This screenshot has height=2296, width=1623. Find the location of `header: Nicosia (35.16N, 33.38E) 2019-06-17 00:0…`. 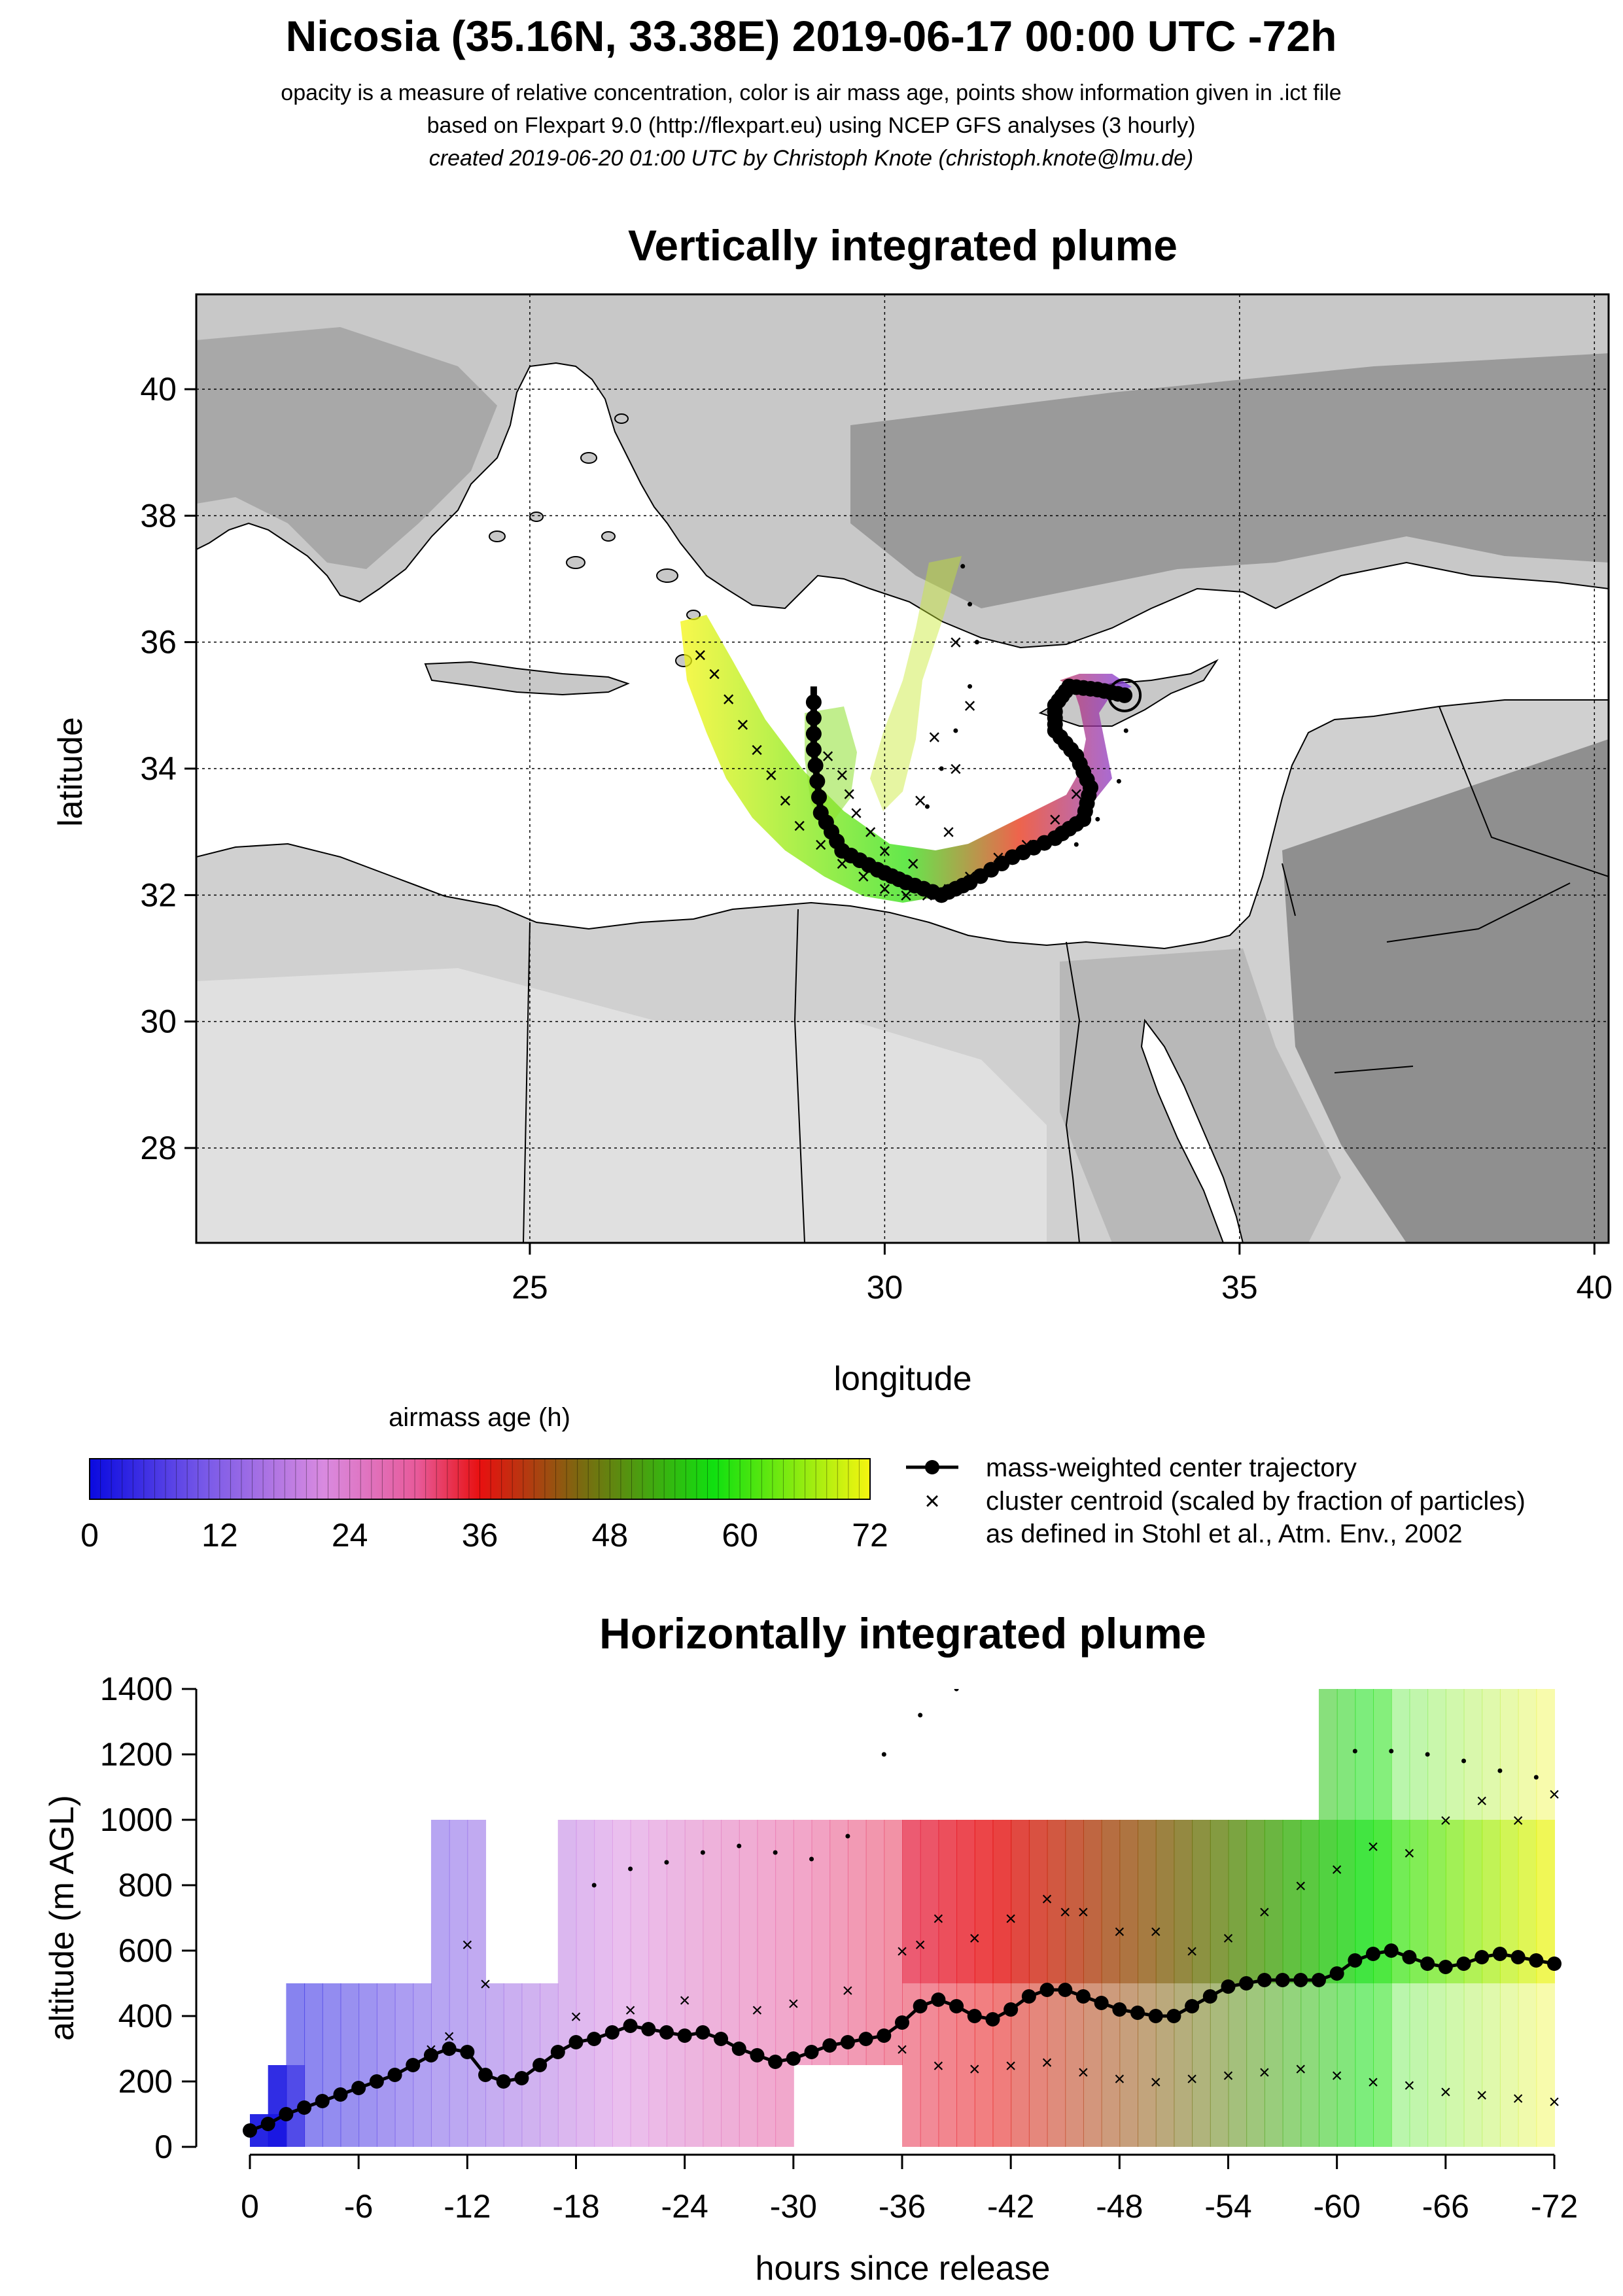

header: Nicosia (35.16N, 33.38E) 2019-06-17 00:0… is located at coordinates (811, 91).